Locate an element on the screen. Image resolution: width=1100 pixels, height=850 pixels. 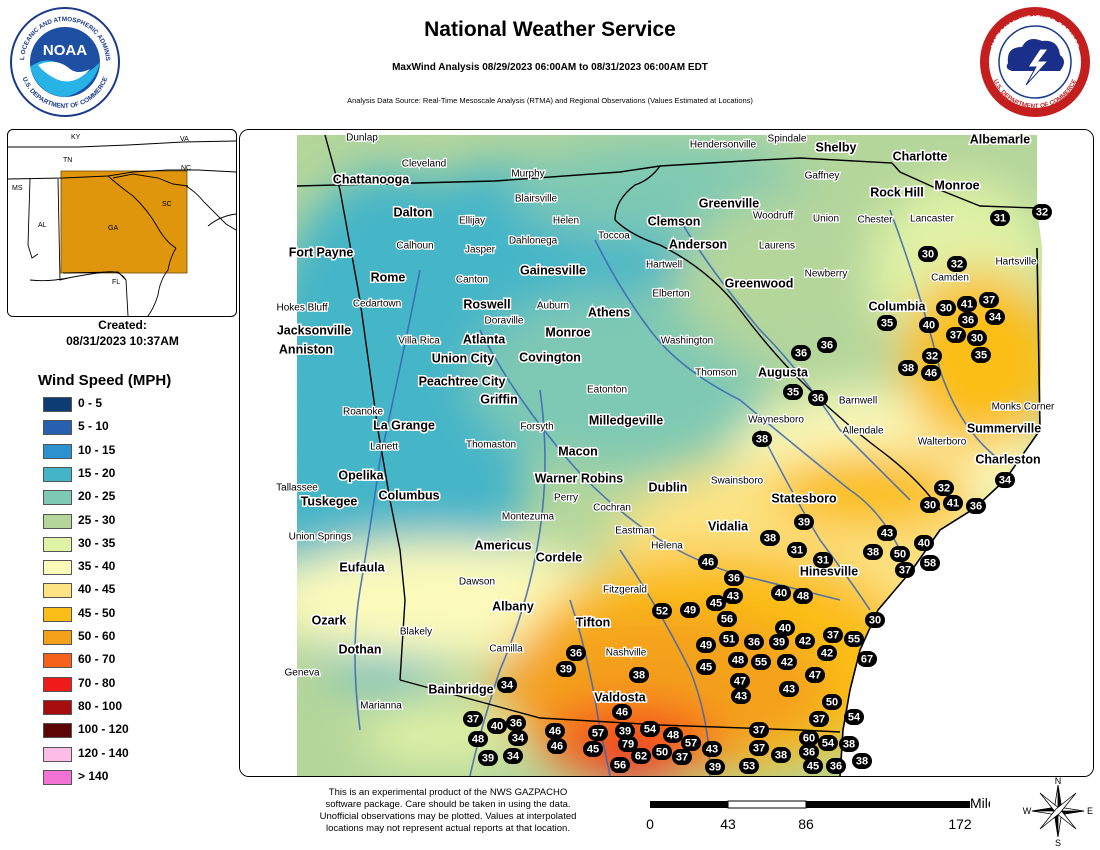
city-label: Monroe is located at coordinates (567, 332).